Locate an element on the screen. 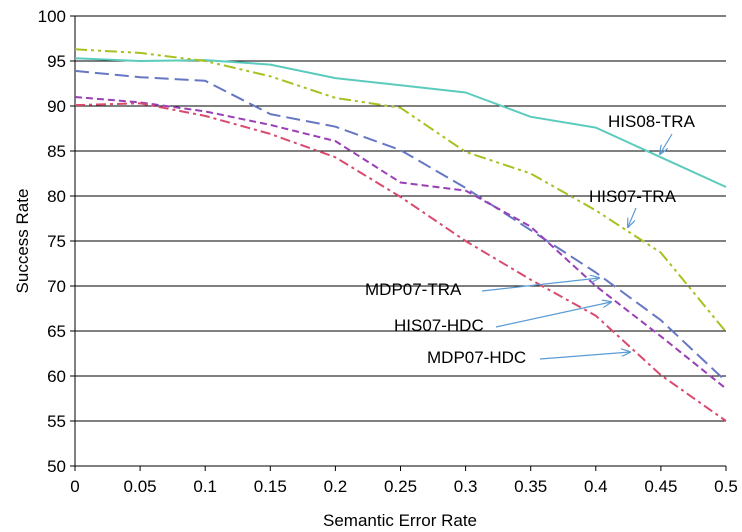  y-tick-label: 55 is located at coordinates (56, 421).